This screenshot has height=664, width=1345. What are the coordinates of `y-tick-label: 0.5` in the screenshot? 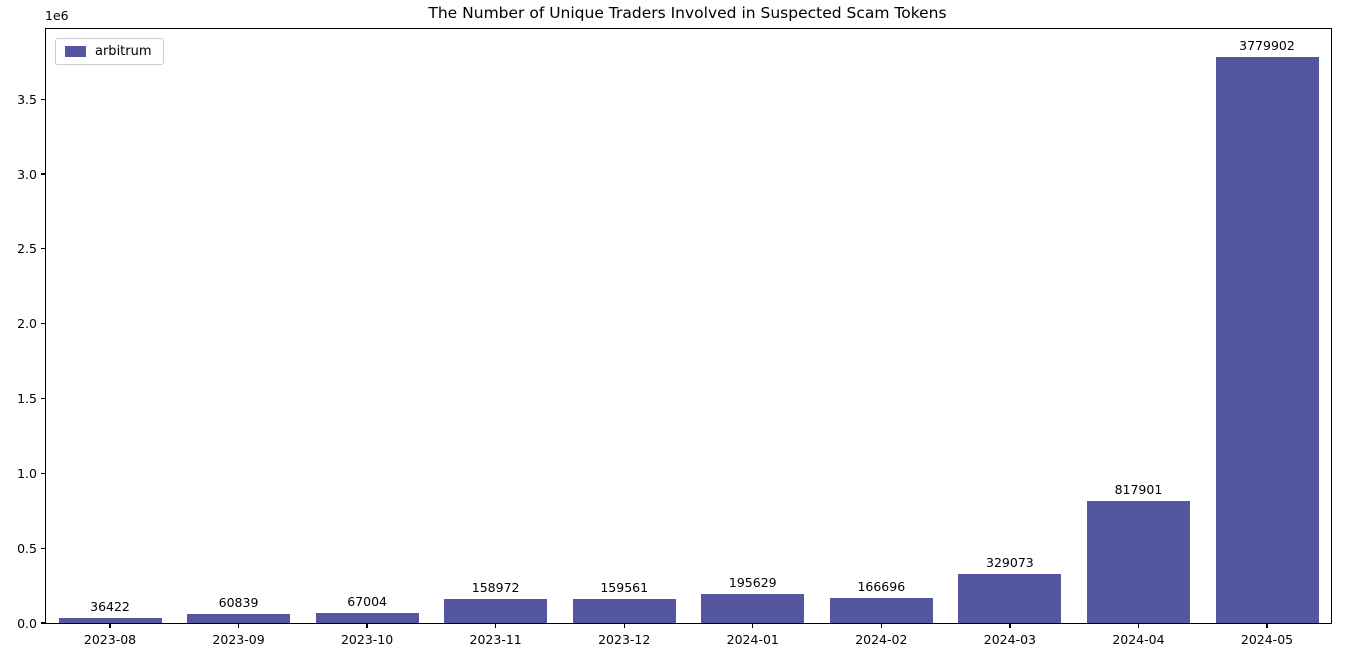 It's located at (27, 548).